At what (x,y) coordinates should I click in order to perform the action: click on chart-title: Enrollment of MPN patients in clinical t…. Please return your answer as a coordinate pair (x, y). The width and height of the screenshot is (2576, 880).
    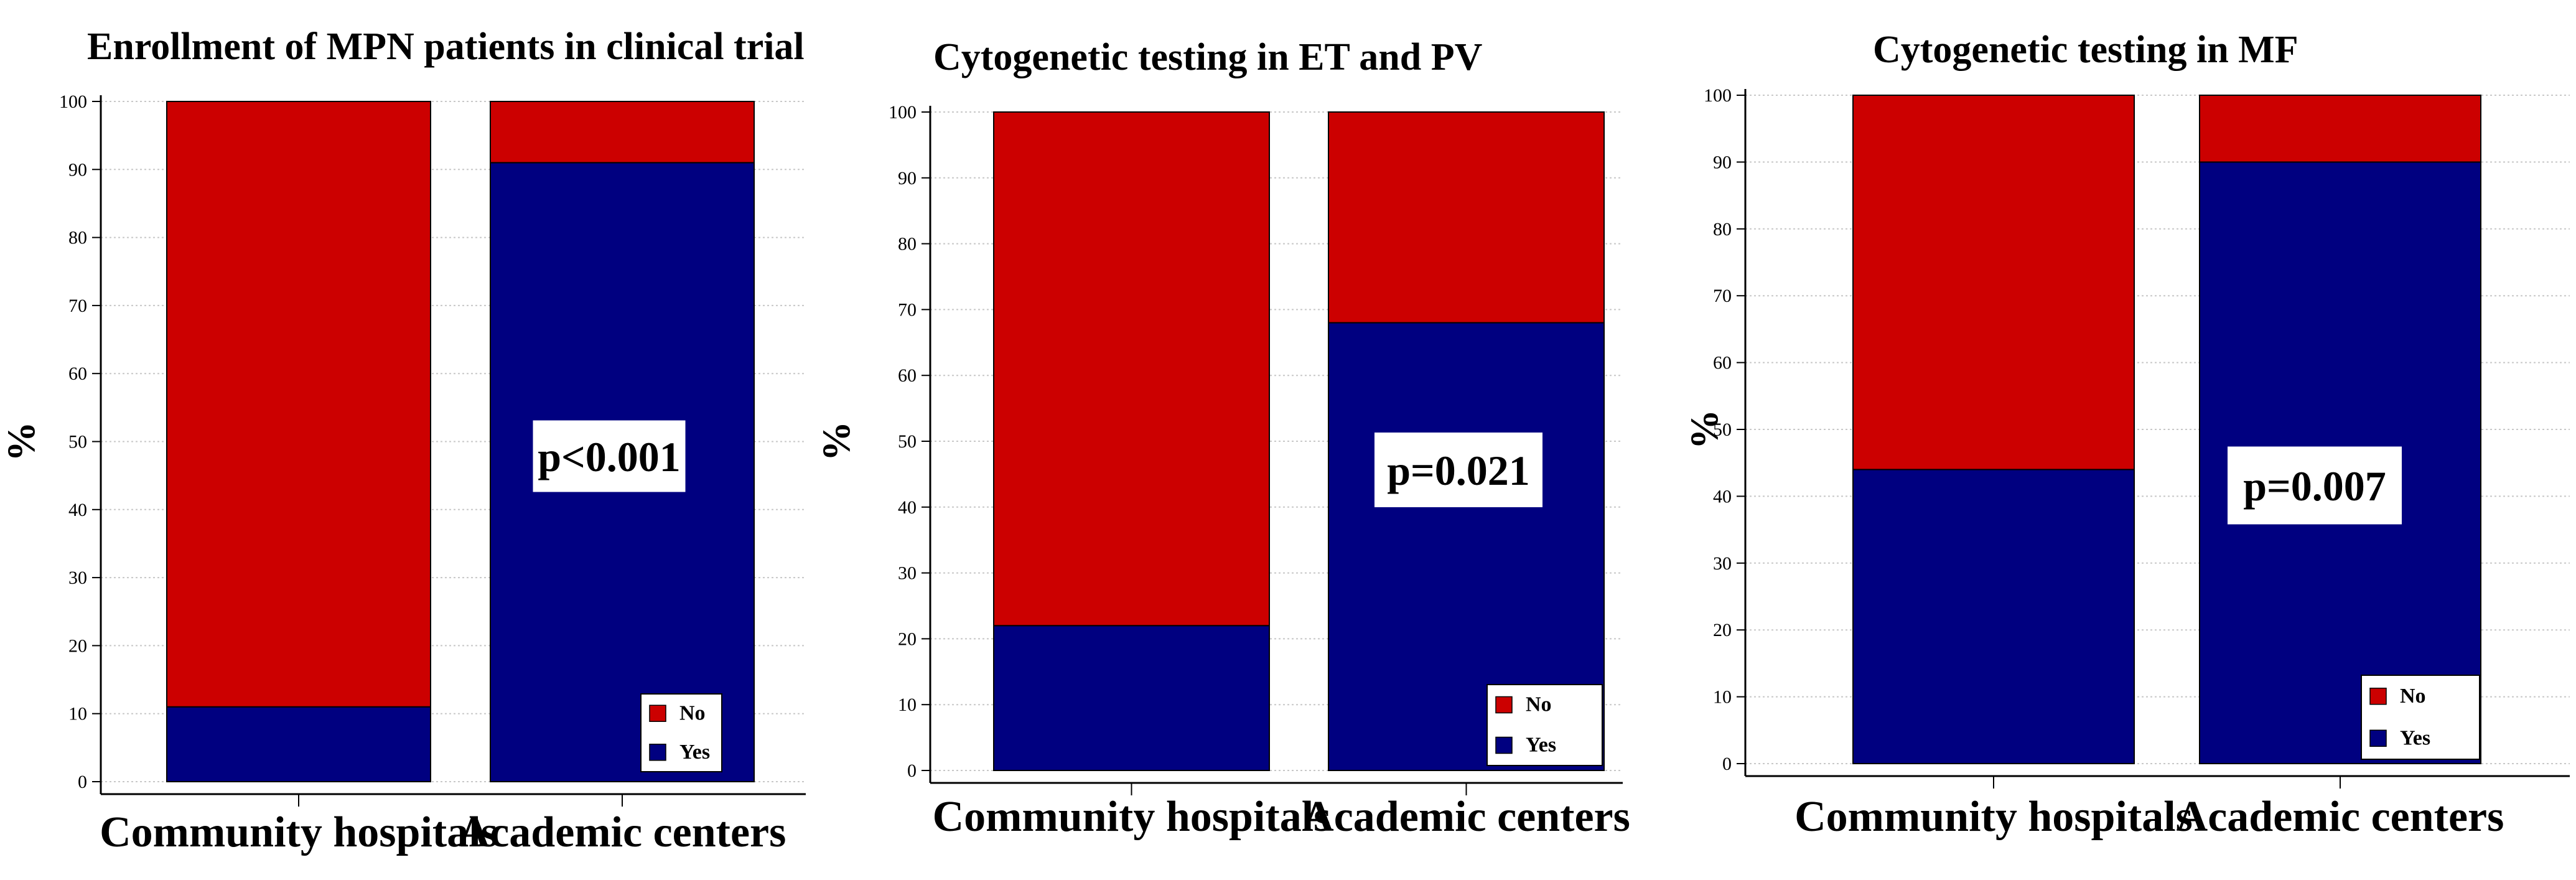
    Looking at the image, I should click on (446, 47).